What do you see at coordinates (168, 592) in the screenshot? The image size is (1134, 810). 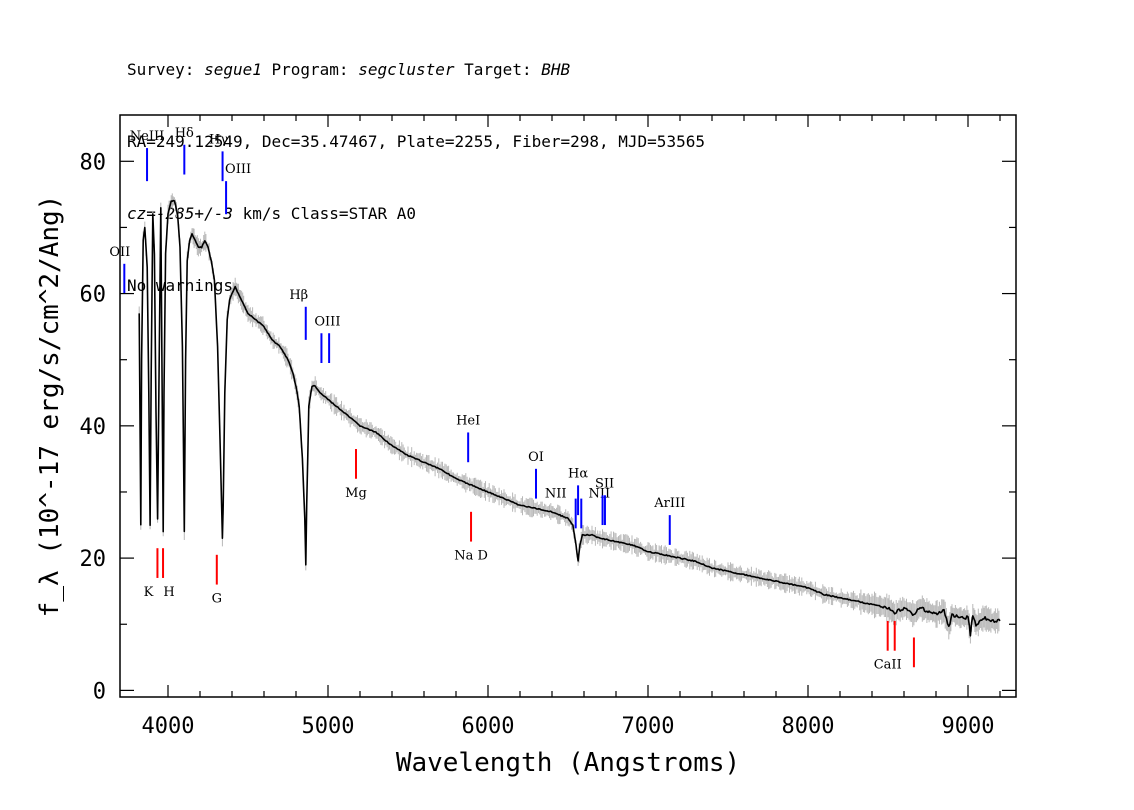 I see `line-marker-label: H` at bounding box center [168, 592].